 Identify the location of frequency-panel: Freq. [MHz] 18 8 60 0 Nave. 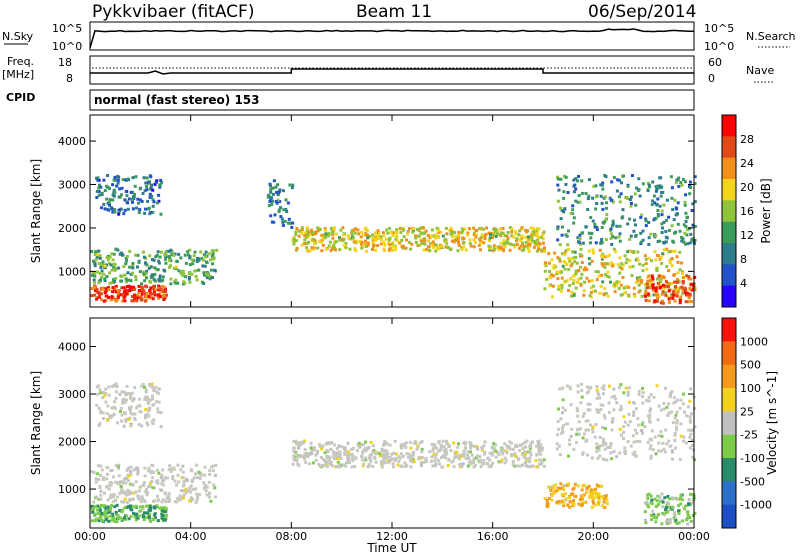
(388, 70).